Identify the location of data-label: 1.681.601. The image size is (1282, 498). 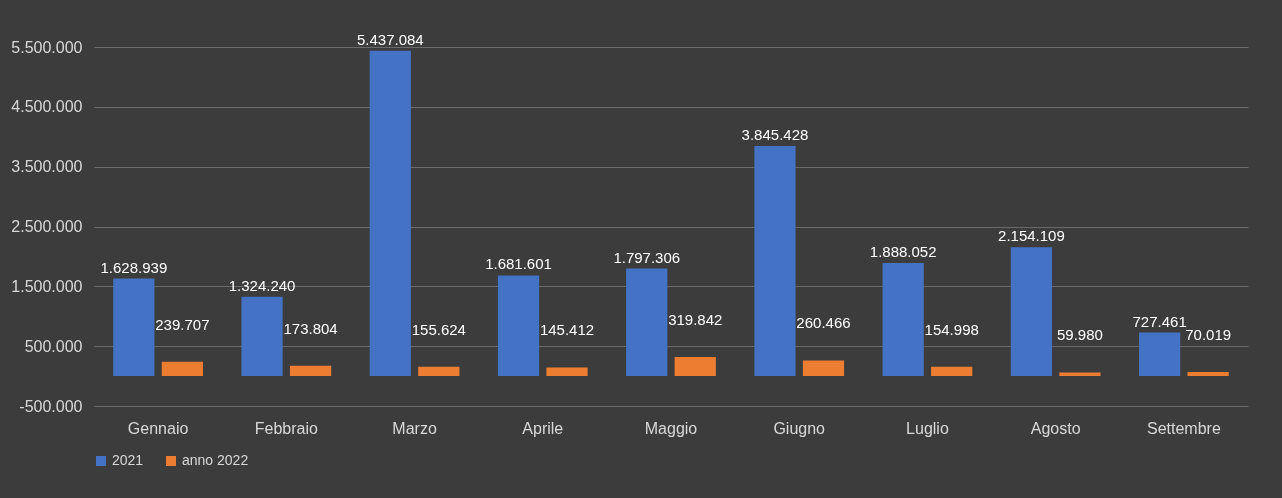
(518, 264).